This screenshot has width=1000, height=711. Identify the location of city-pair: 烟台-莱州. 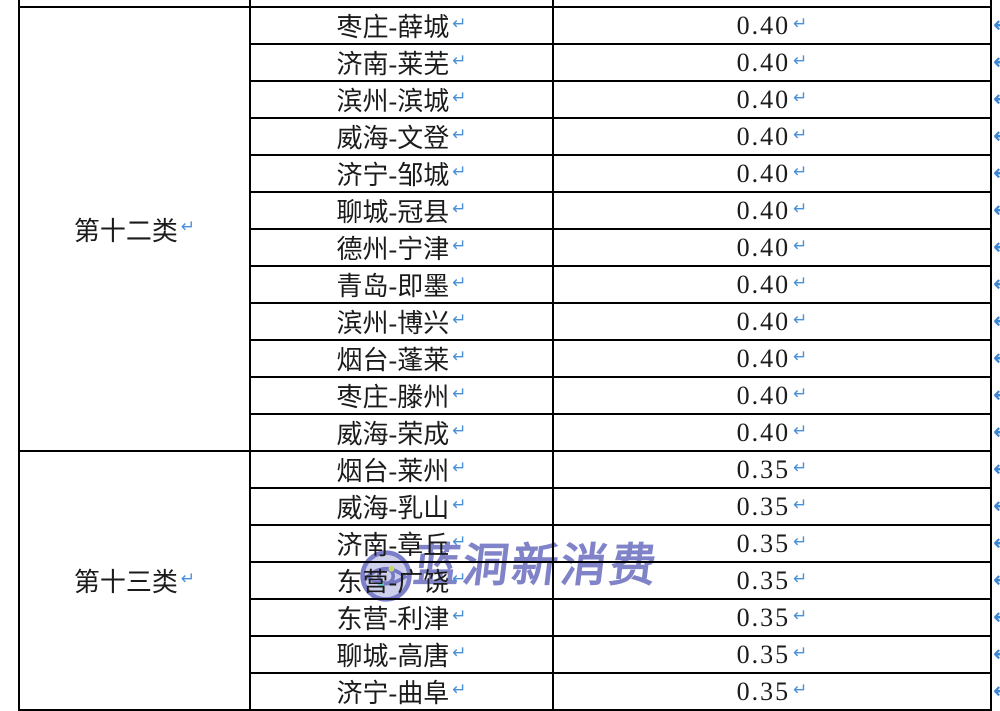
(393, 471).